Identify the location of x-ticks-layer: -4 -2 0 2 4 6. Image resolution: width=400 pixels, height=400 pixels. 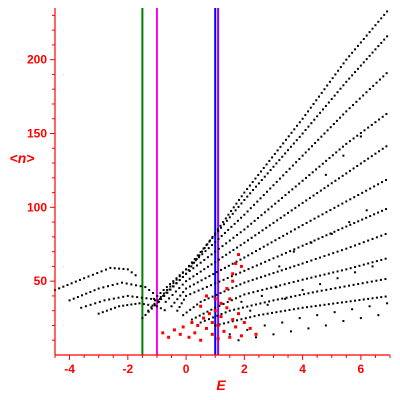
(222, 365).